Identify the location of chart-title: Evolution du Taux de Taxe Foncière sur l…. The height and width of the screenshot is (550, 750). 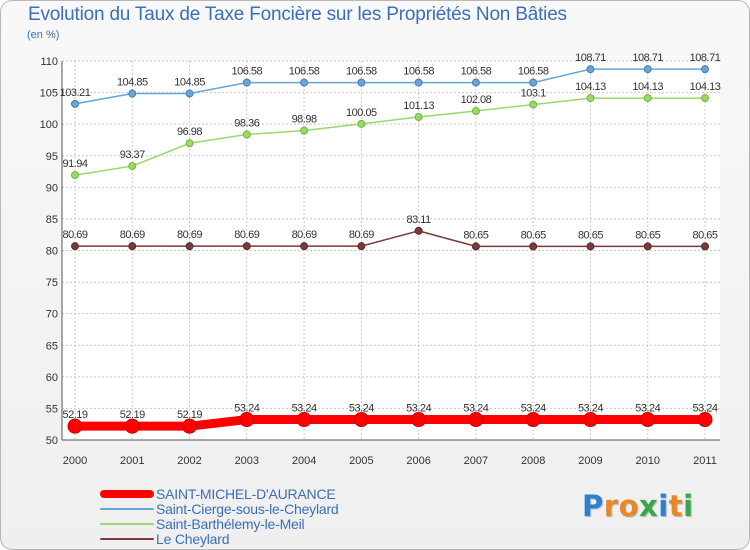
(297, 14).